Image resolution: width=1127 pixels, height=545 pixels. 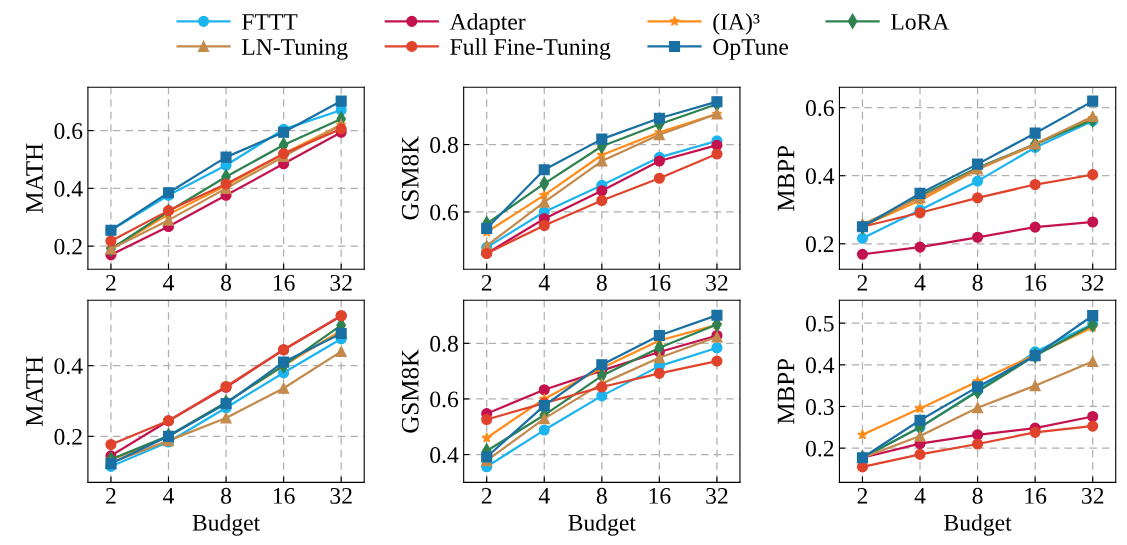 What do you see at coordinates (736, 24) in the screenshot?
I see `legend-label: (IA)³` at bounding box center [736, 24].